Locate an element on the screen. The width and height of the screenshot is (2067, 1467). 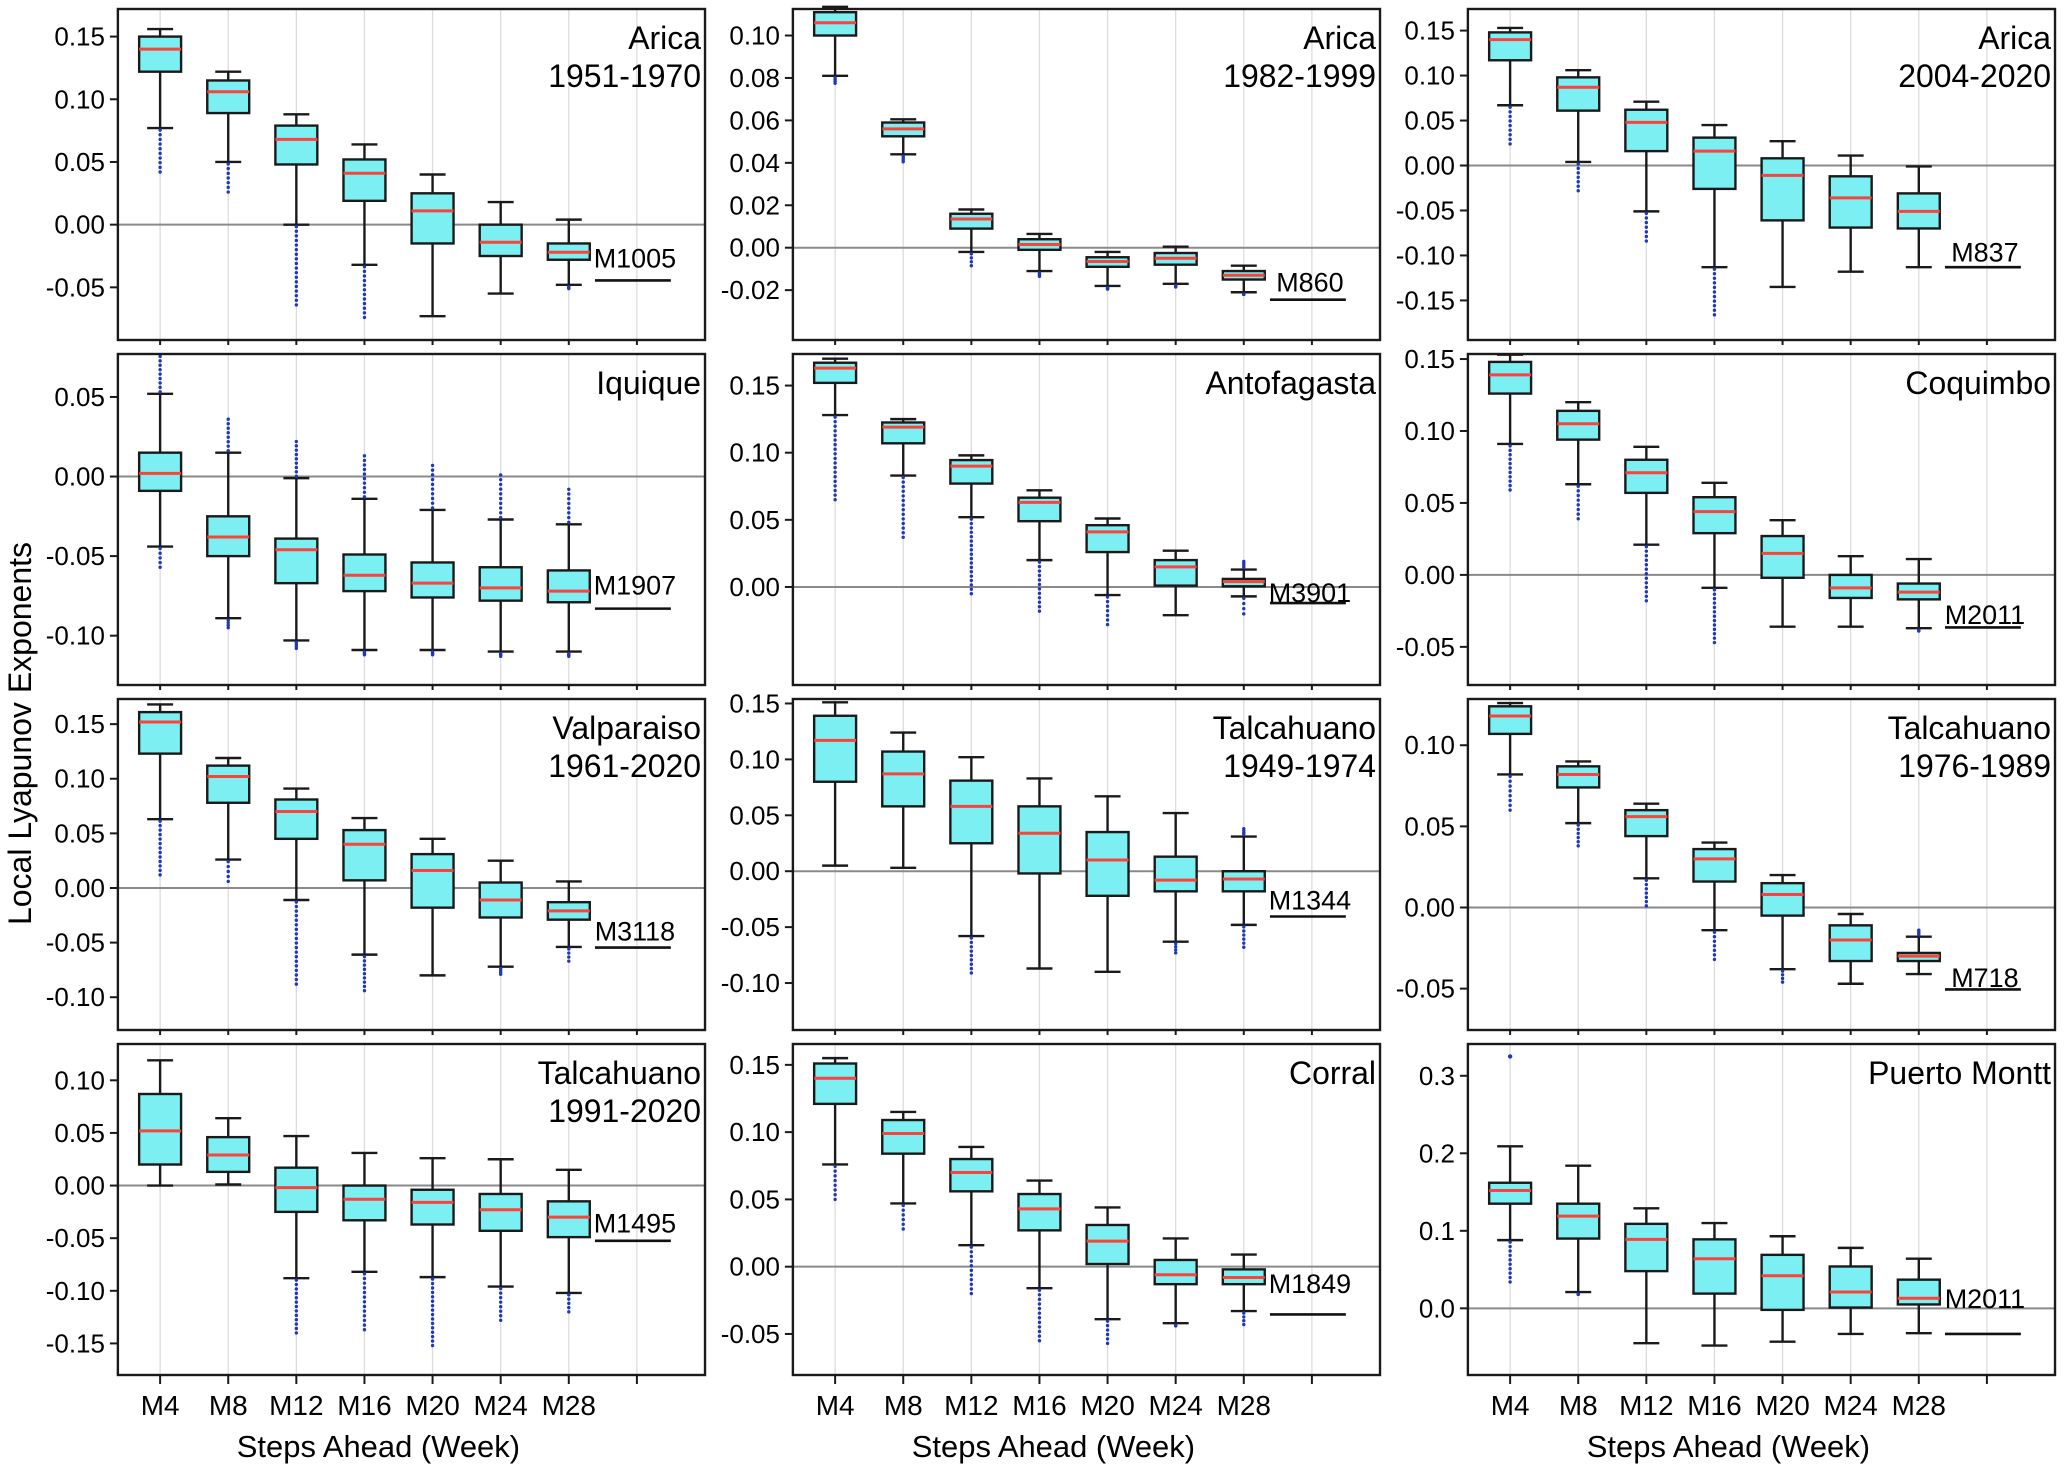
y-tick-label: 0.15 is located at coordinates (754, 1065).